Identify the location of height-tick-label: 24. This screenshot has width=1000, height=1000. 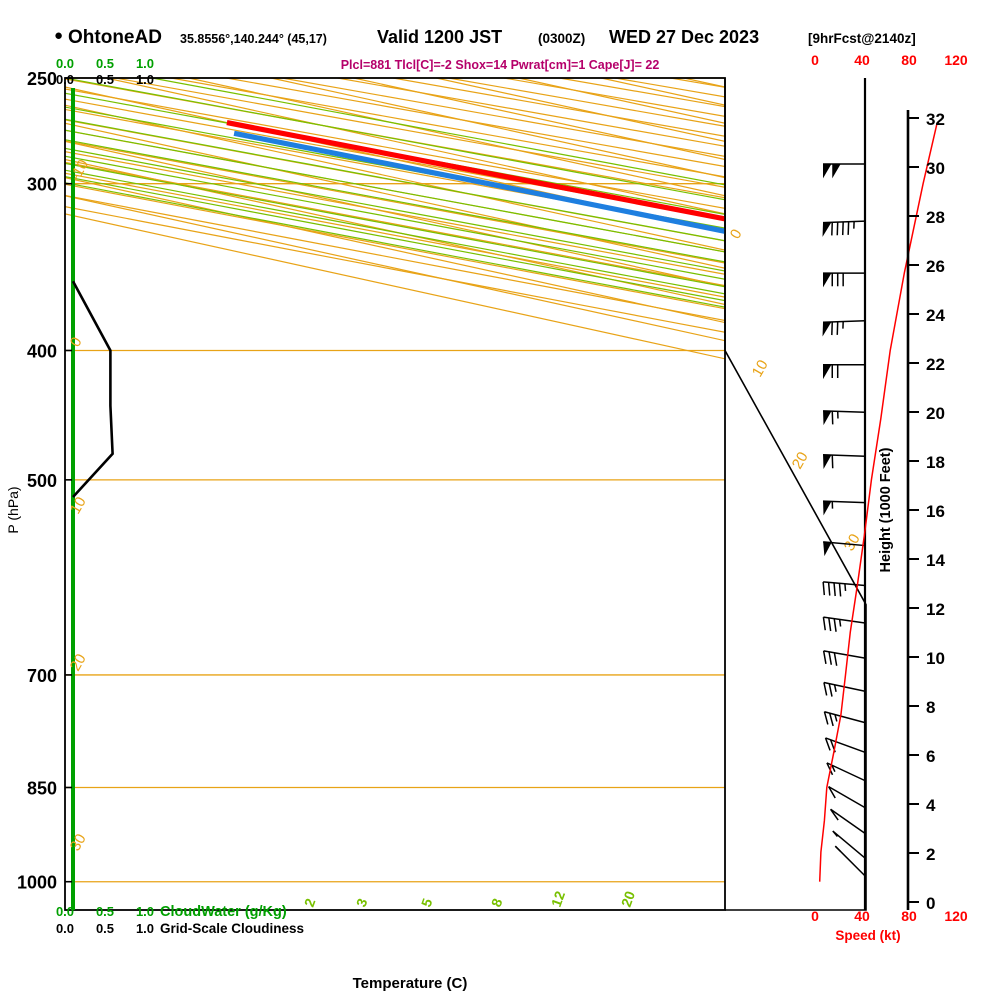
(935, 315).